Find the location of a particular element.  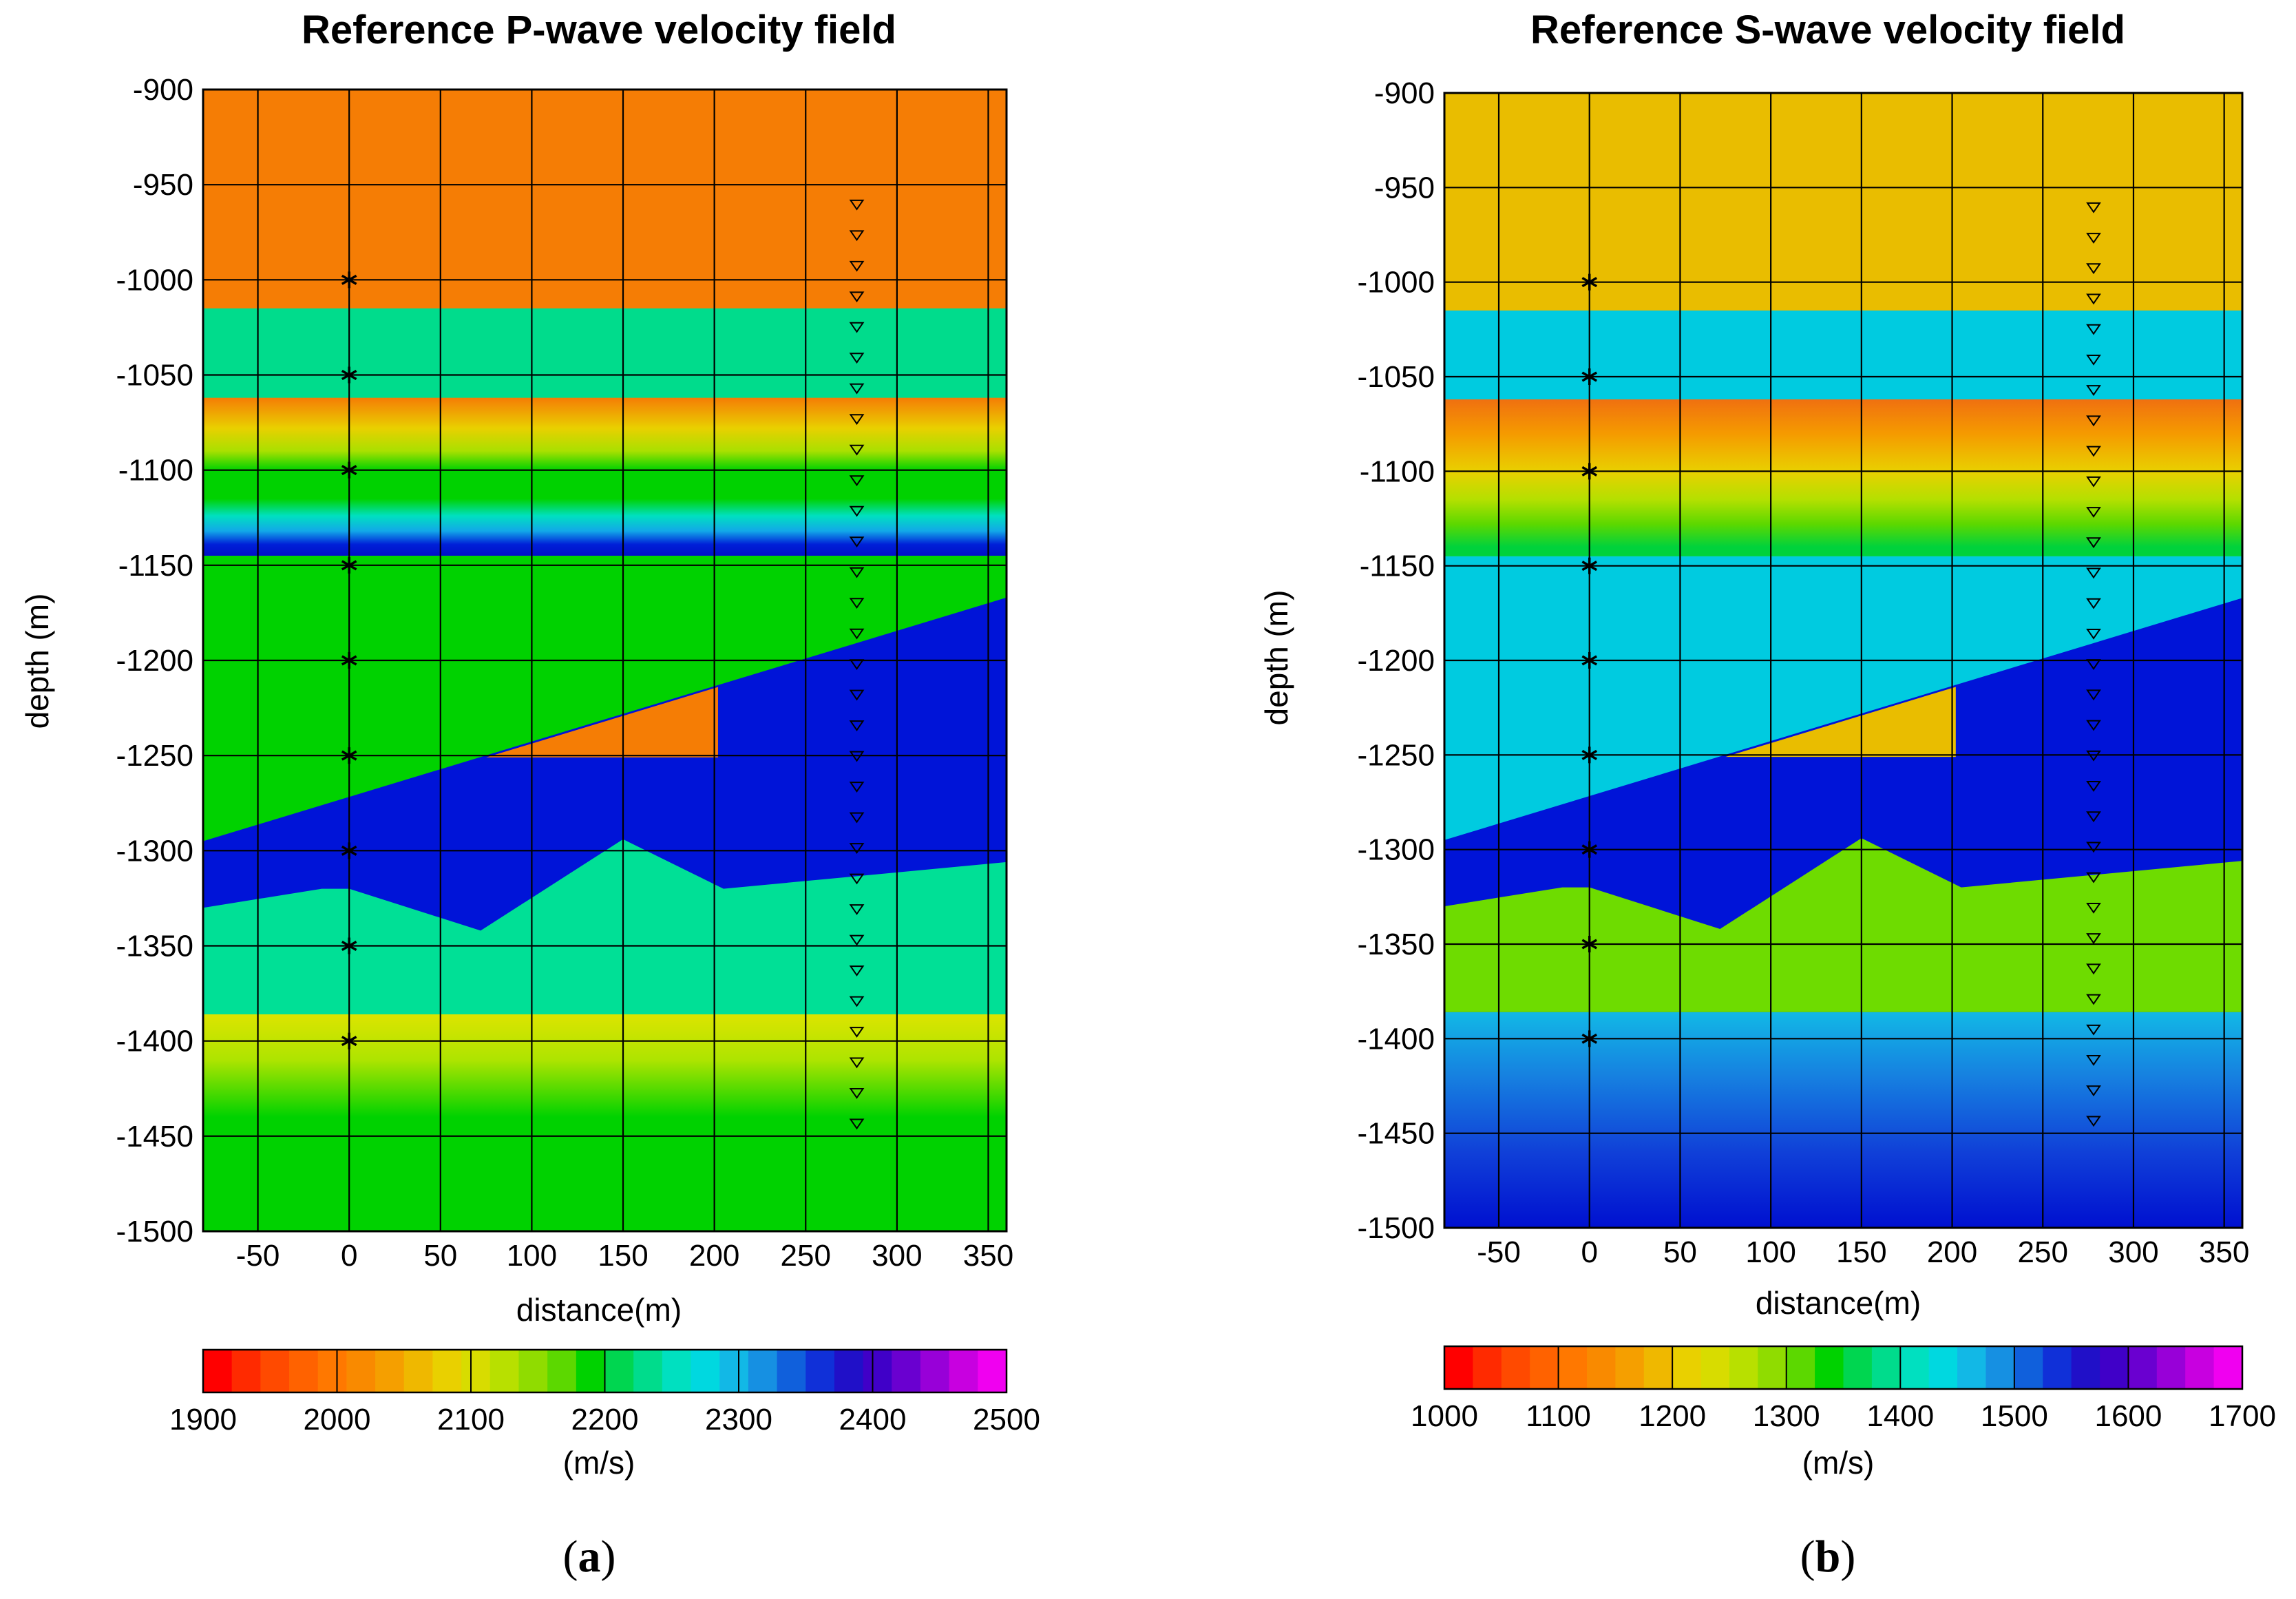

layer-top is located at coordinates (605, 199).